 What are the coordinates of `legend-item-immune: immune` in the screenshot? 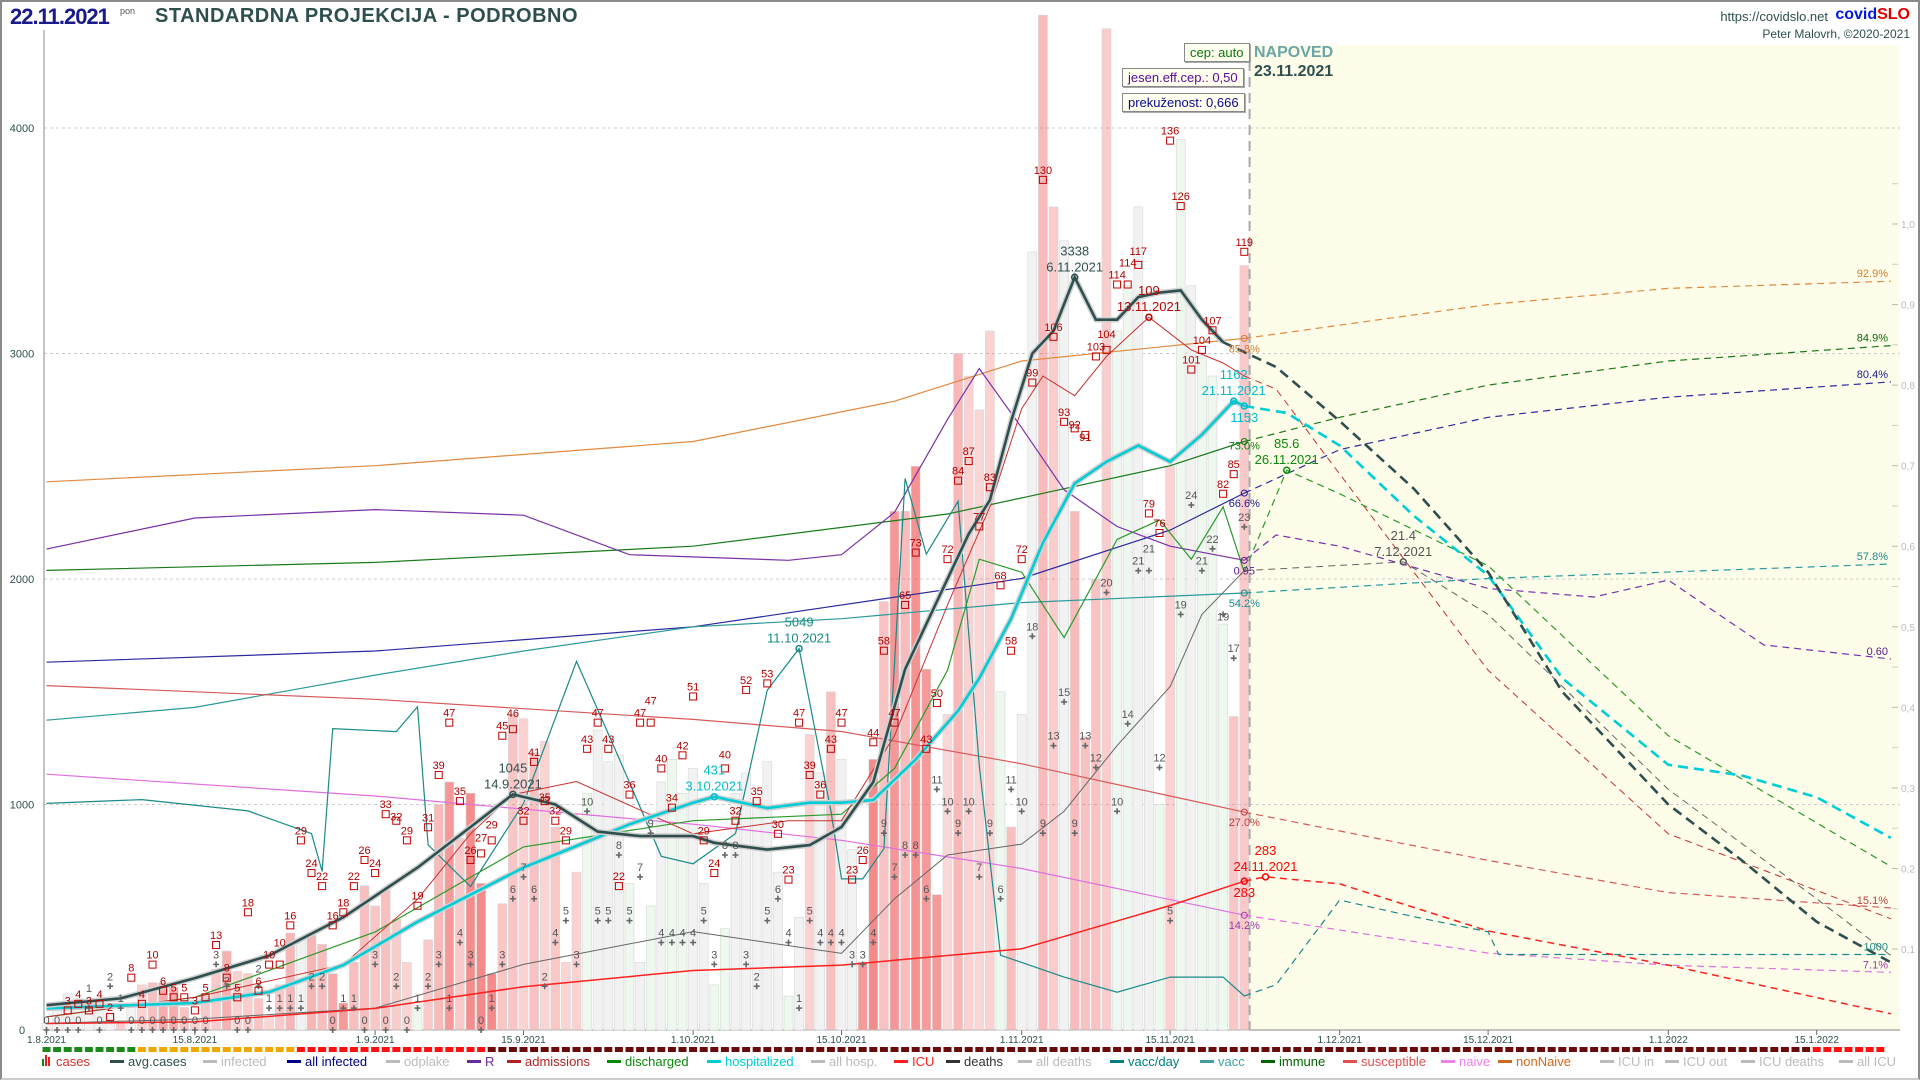 It's located at (1293, 1061).